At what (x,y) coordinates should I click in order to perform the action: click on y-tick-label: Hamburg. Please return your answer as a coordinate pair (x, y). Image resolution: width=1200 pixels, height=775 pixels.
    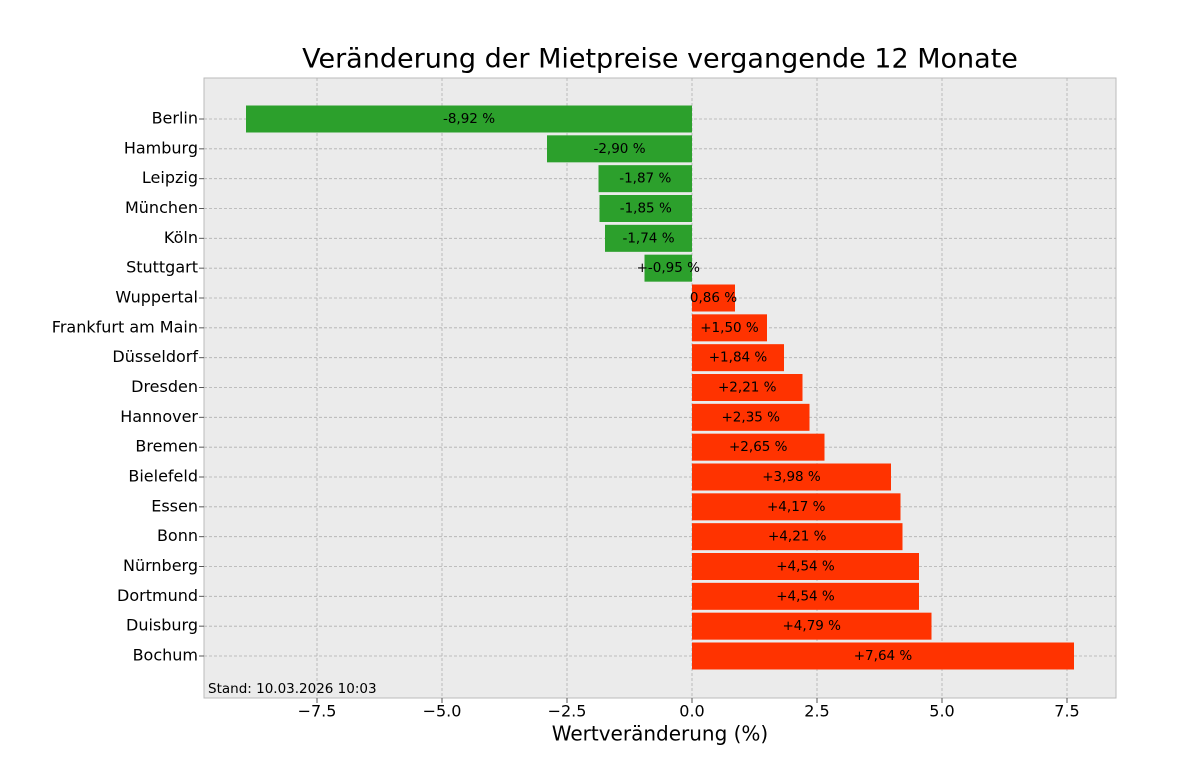
    Looking at the image, I should click on (161, 147).